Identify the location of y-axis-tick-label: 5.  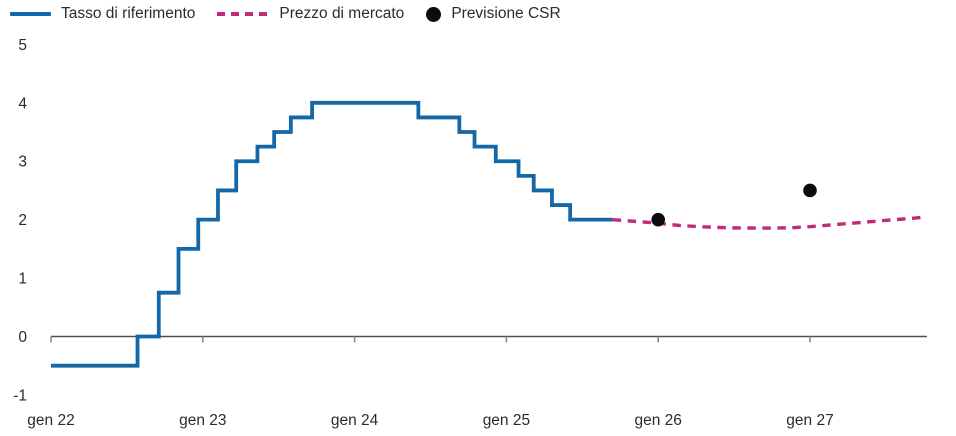
(22, 45).